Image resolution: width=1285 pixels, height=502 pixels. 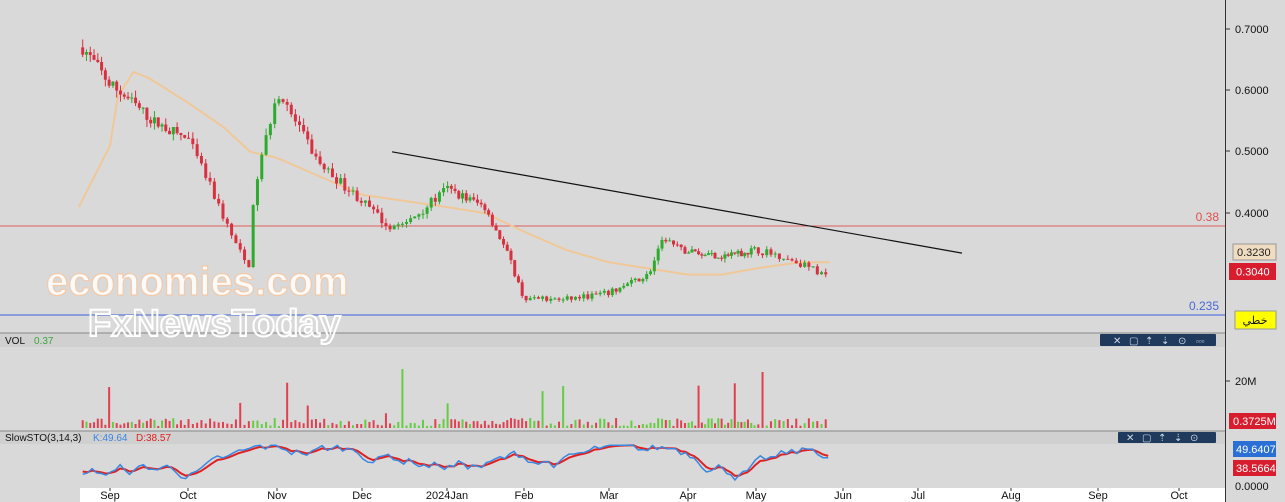 What do you see at coordinates (609, 496) in the screenshot?
I see `time-axis-label: Mar` at bounding box center [609, 496].